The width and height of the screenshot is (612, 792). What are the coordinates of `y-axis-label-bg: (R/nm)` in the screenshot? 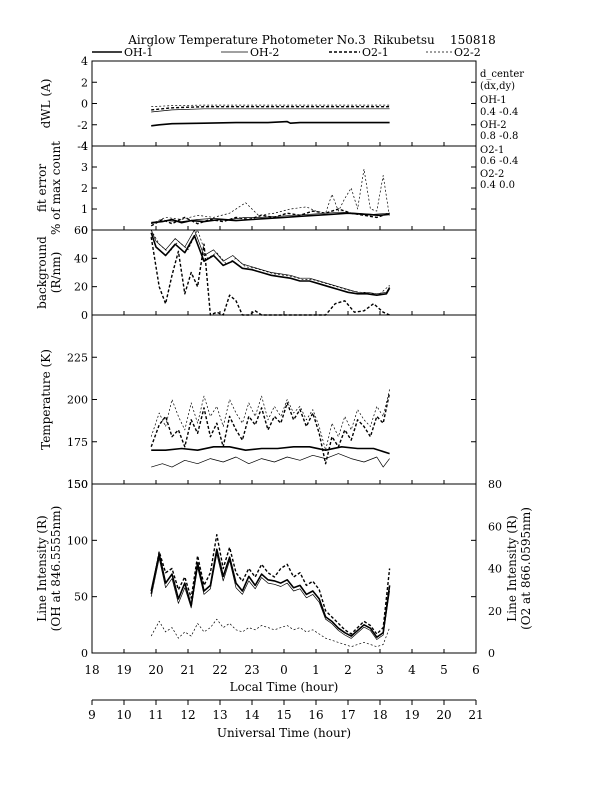 It's located at (56, 273).